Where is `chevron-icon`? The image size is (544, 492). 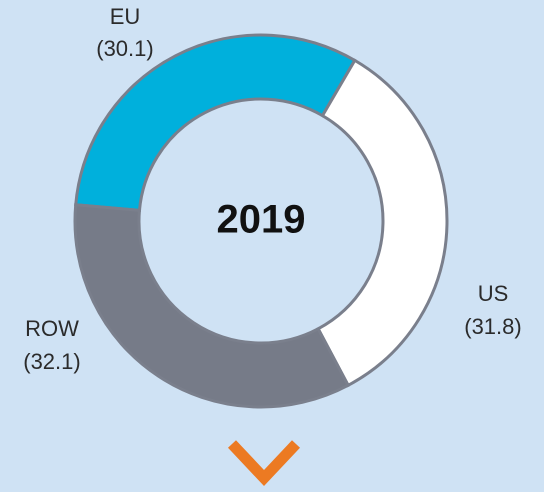 chevron-icon is located at coordinates (264, 463).